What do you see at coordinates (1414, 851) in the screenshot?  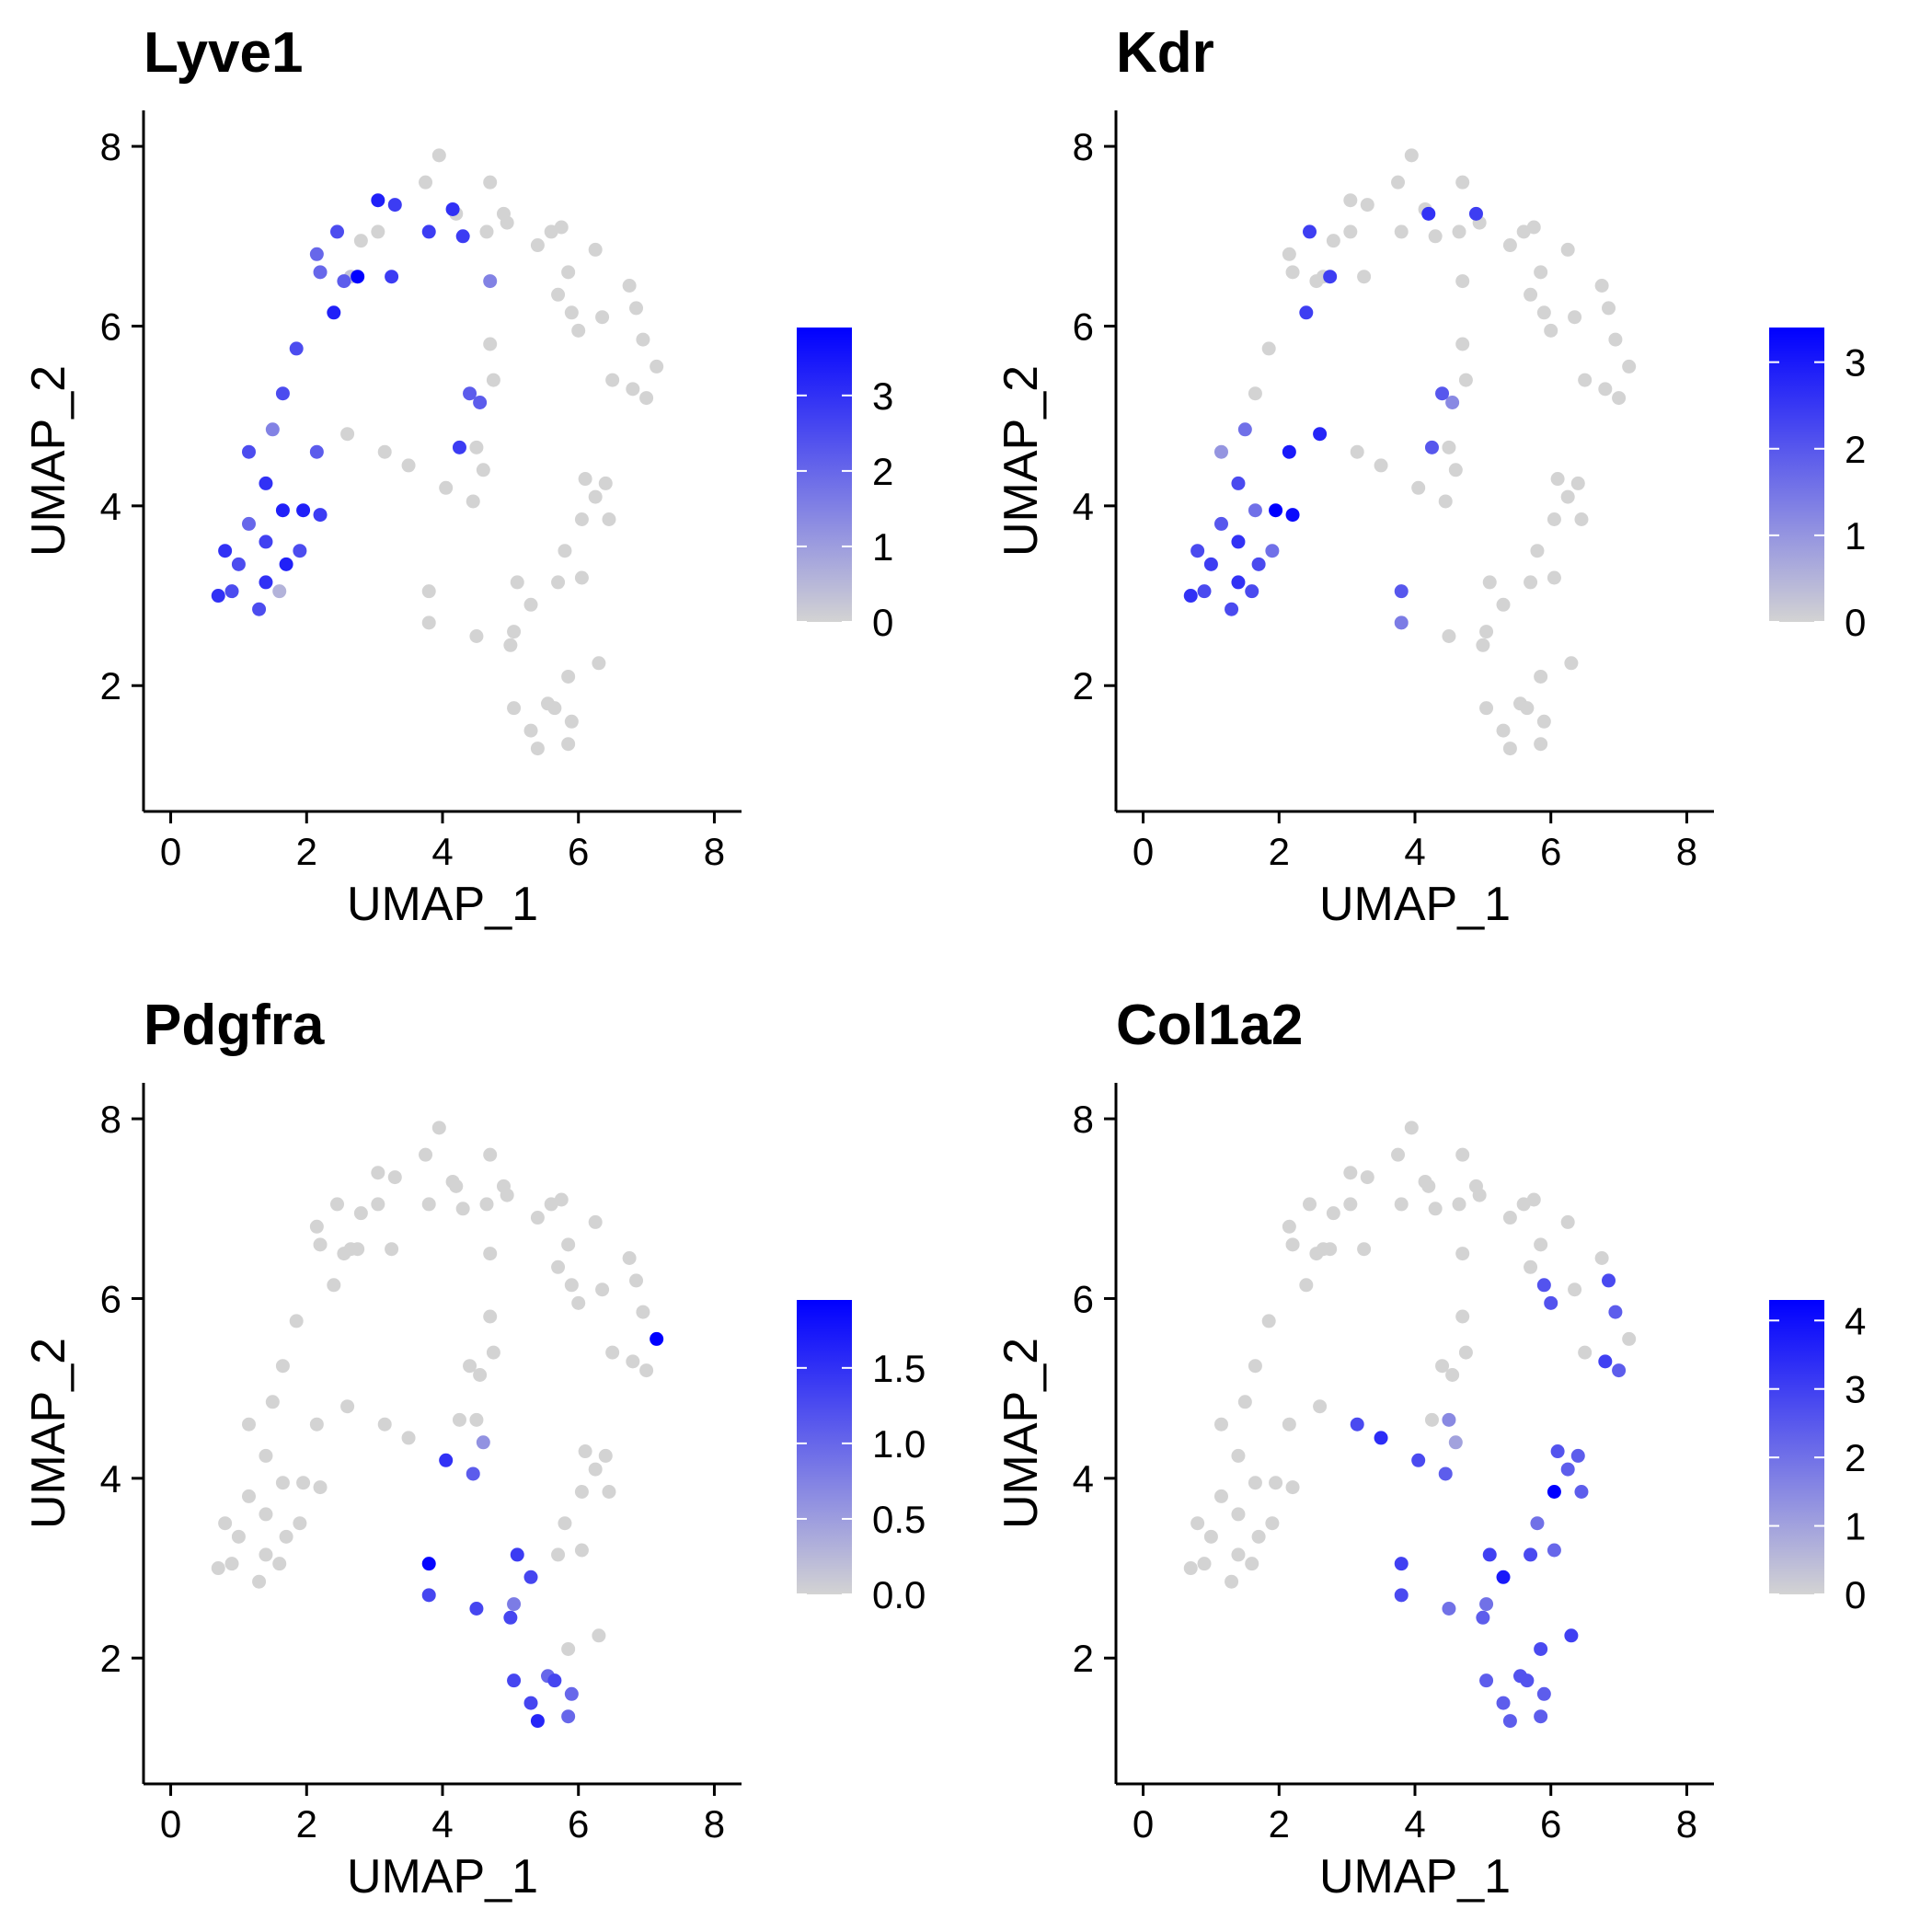 I see `x-tick-label: 4` at bounding box center [1414, 851].